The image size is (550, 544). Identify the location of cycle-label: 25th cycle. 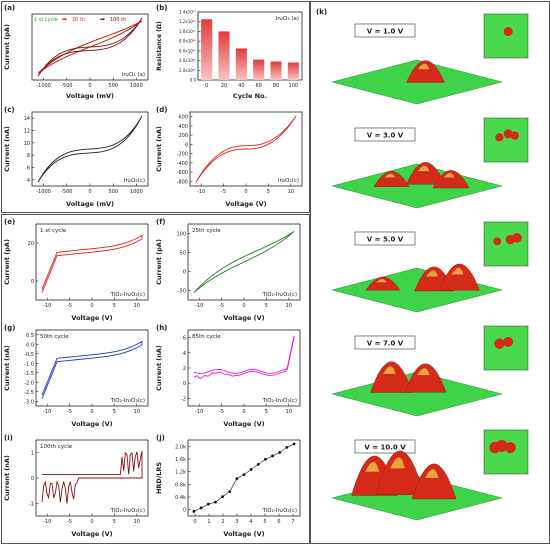
(206, 231).